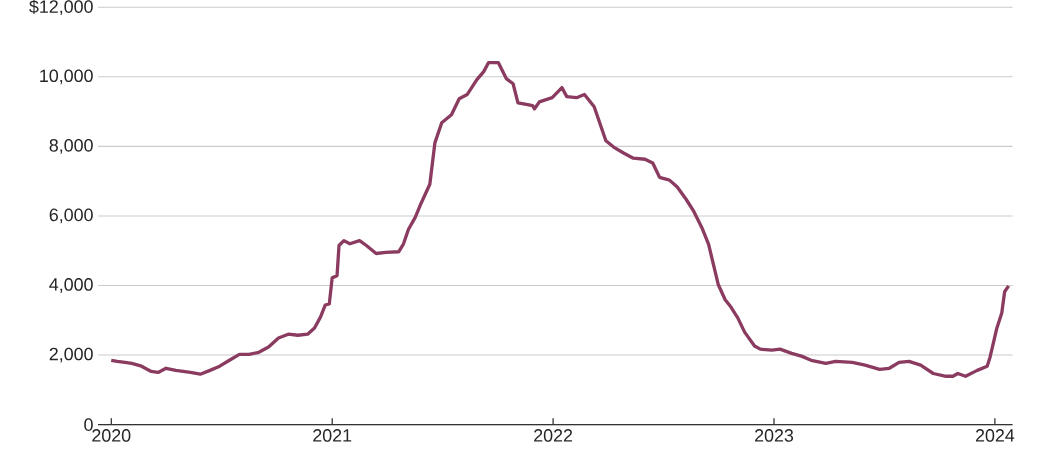 Image resolution: width=1038 pixels, height=475 pixels. What do you see at coordinates (71, 146) in the screenshot?
I see `y-tick-label: 8,000` at bounding box center [71, 146].